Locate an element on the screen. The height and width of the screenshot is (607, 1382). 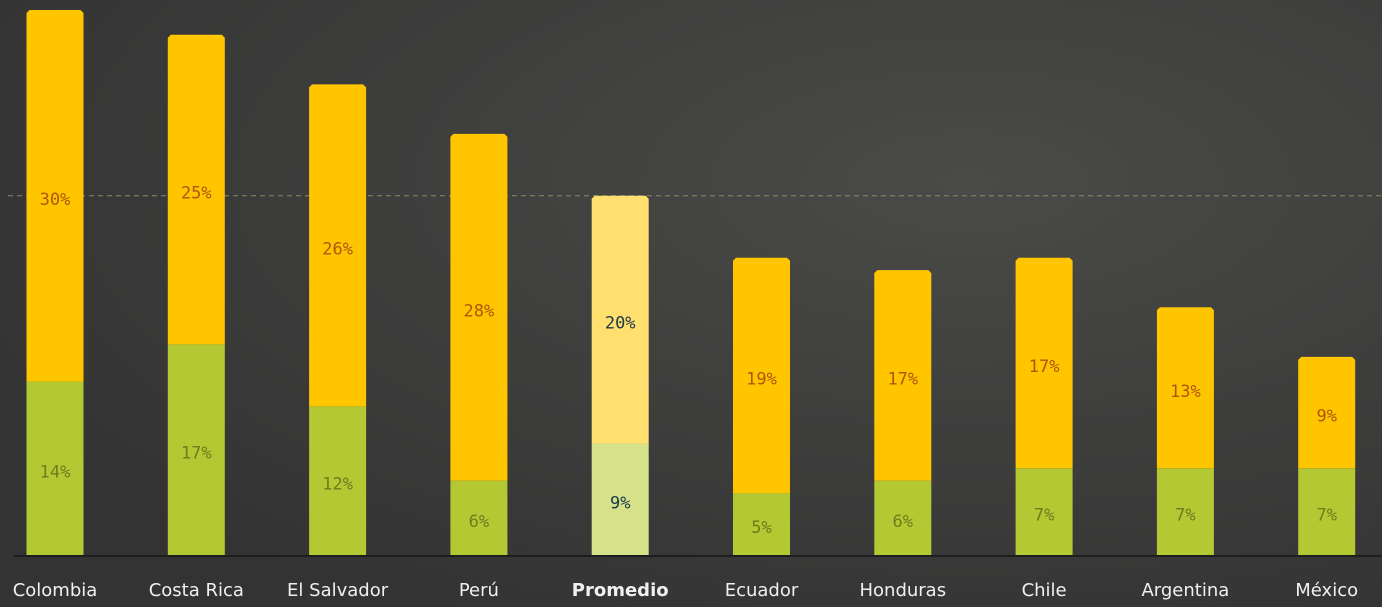
value-label: 26% is located at coordinates (337, 249).